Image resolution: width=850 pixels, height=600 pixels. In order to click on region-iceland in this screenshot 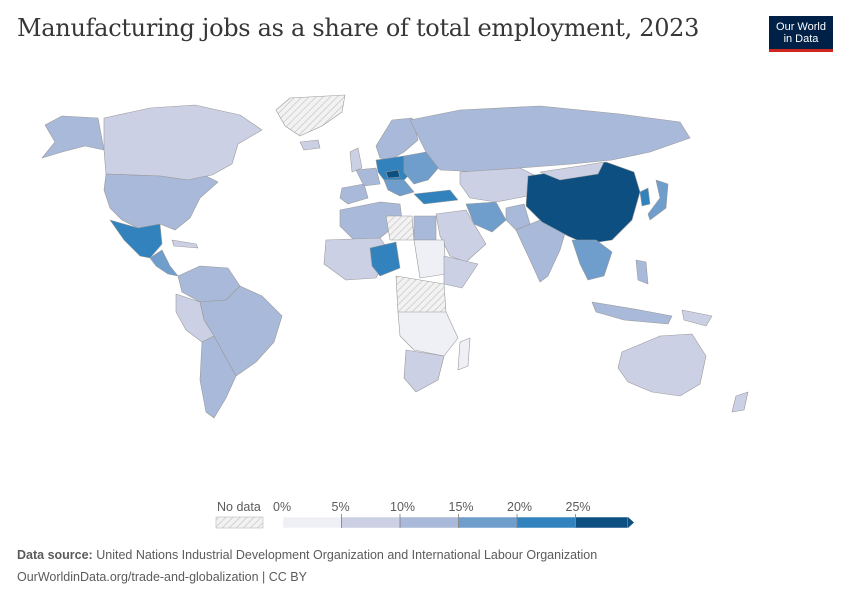, I will do `click(310, 145)`.